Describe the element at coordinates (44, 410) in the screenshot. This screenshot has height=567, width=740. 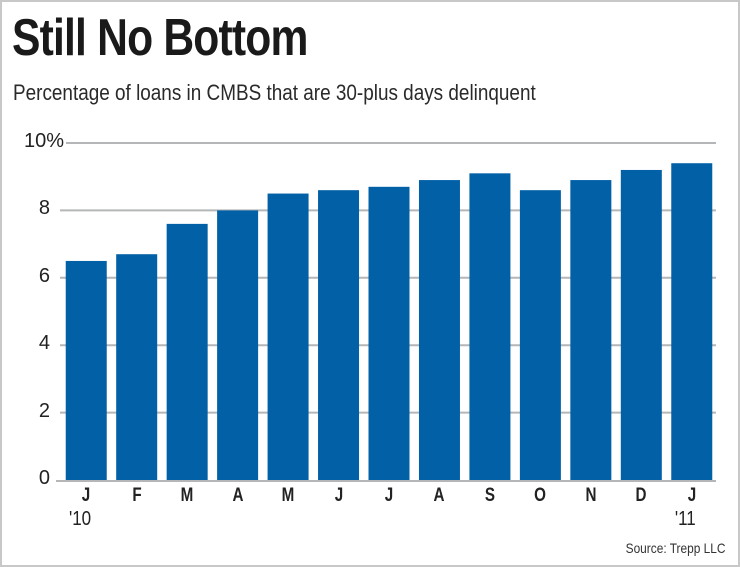
I see `y-tick-label: 2` at that location.